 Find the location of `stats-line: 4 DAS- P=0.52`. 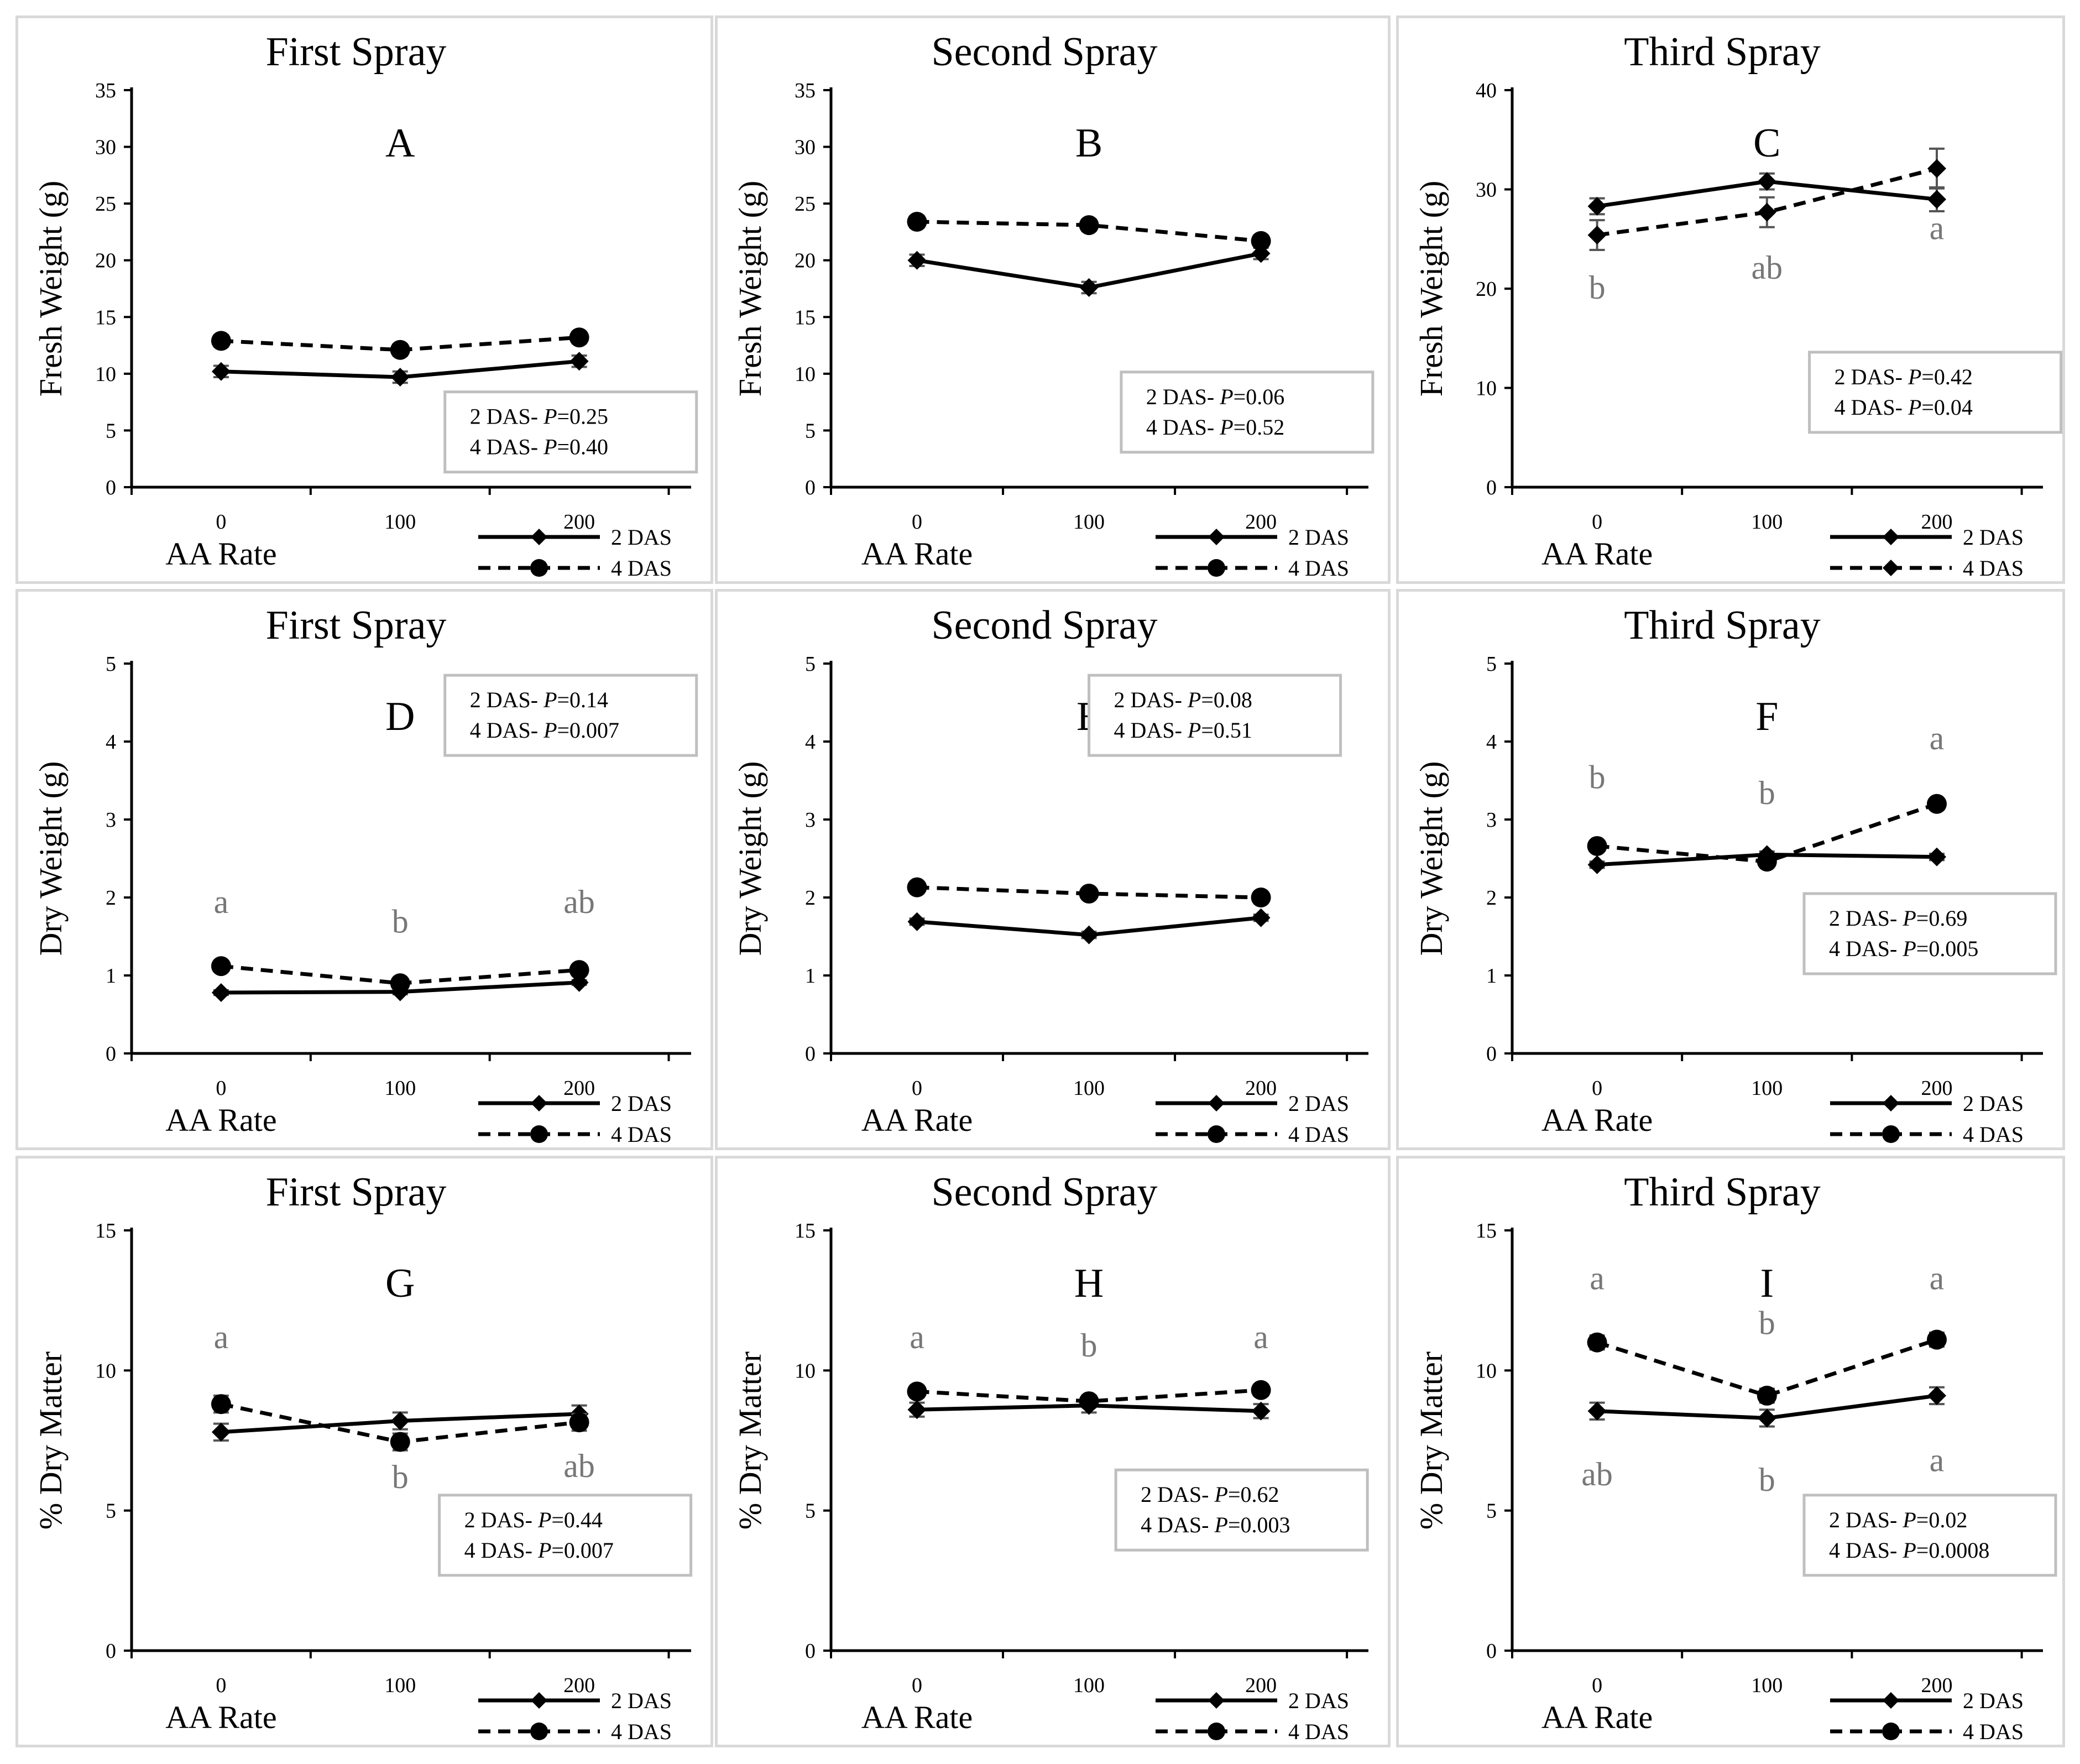

stats-line: 4 DAS- P=0.52 is located at coordinates (1215, 427).